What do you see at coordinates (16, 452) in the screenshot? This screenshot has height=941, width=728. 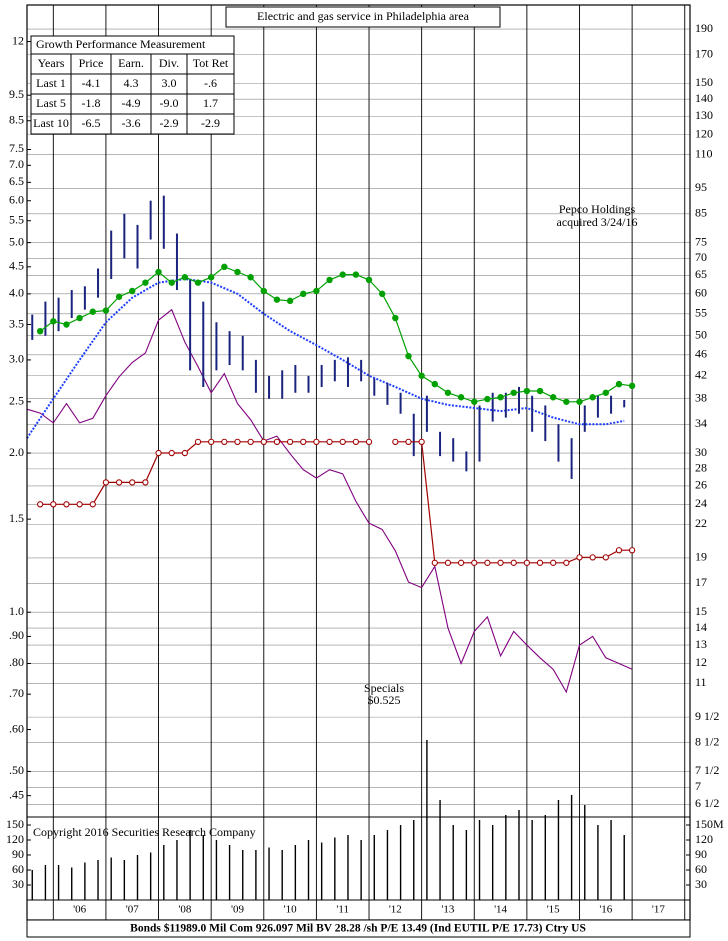 I see `y-tick-label: 2.0` at bounding box center [16, 452].